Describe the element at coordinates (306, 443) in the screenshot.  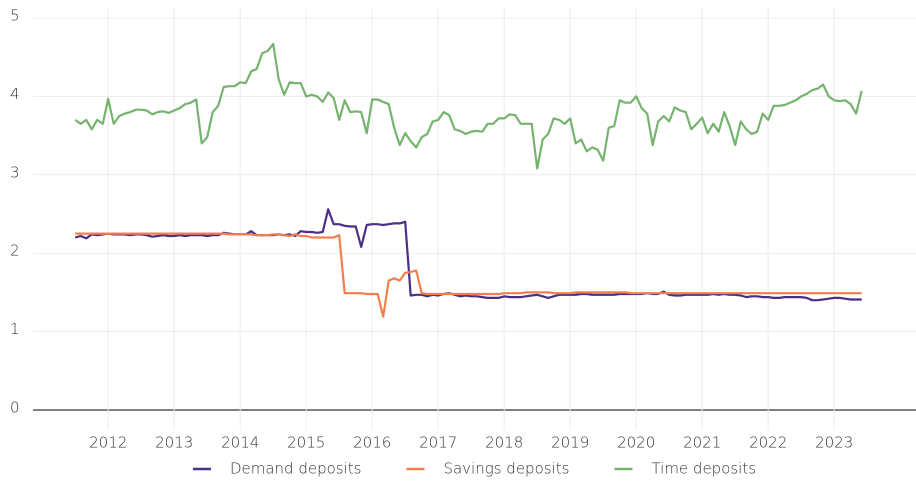
I see `x-tick-label: 2015` at that location.